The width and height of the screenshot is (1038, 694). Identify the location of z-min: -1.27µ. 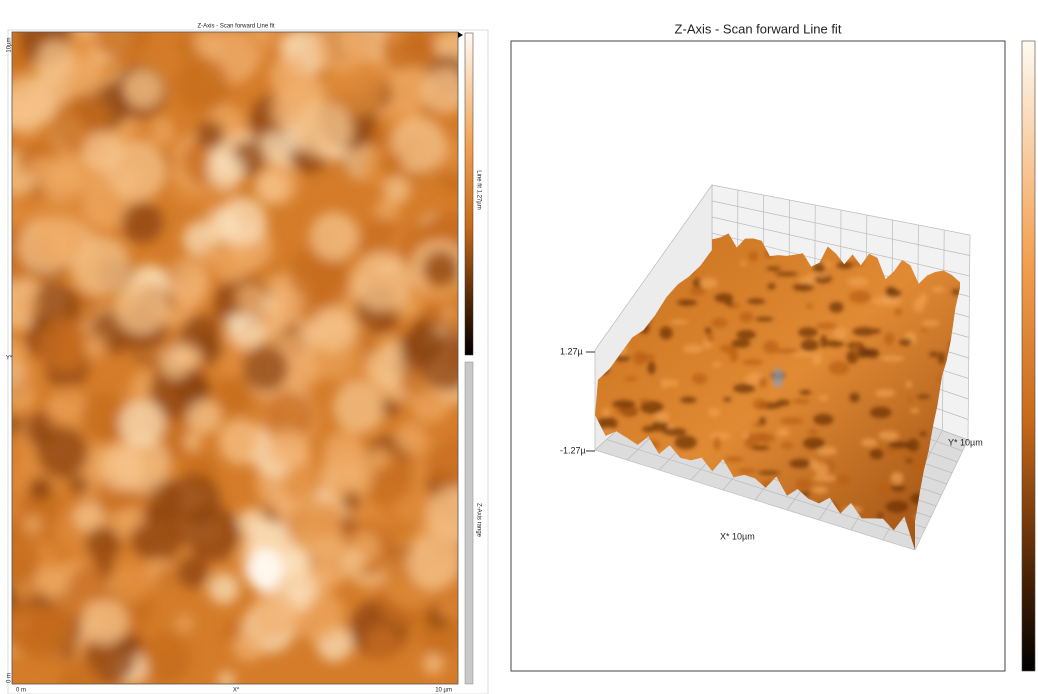
(573, 450).